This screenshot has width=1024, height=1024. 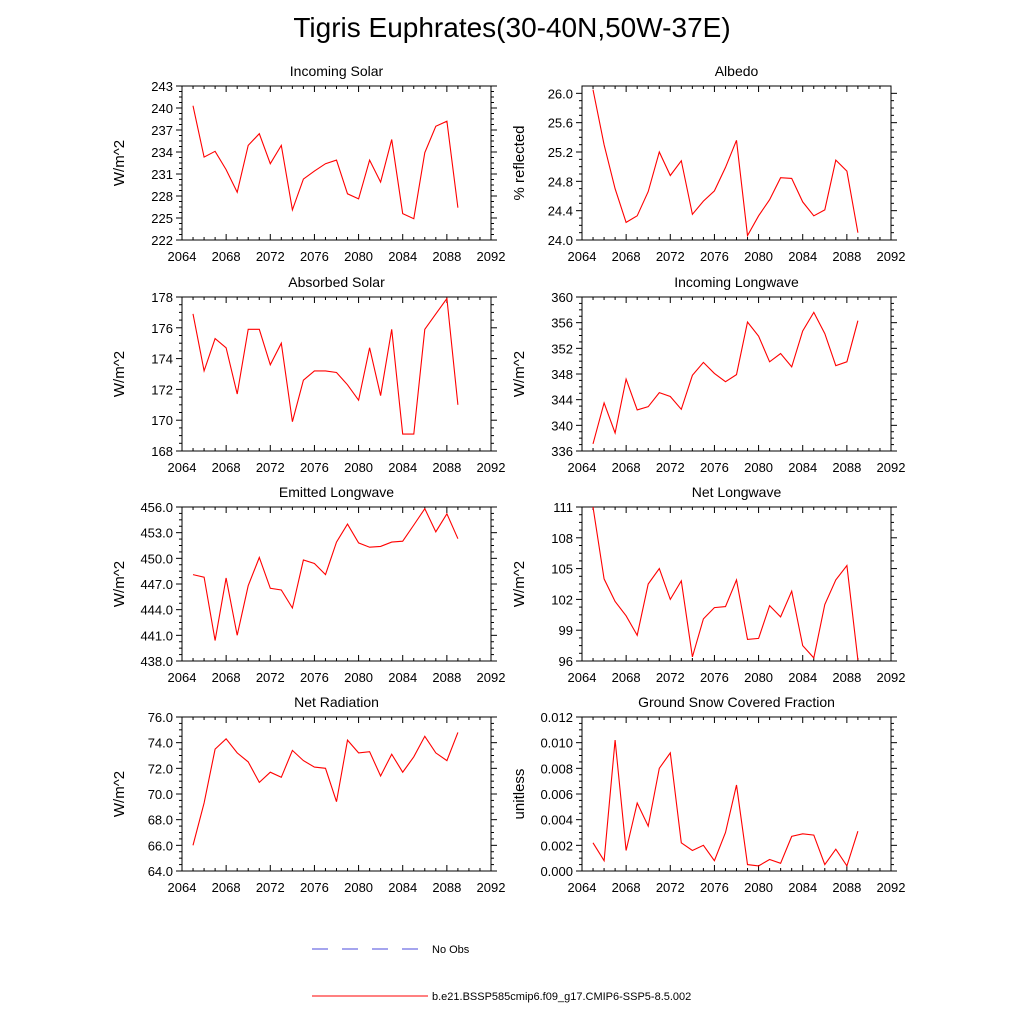 I want to click on y-tick-label: 108, so click(x=562, y=538).